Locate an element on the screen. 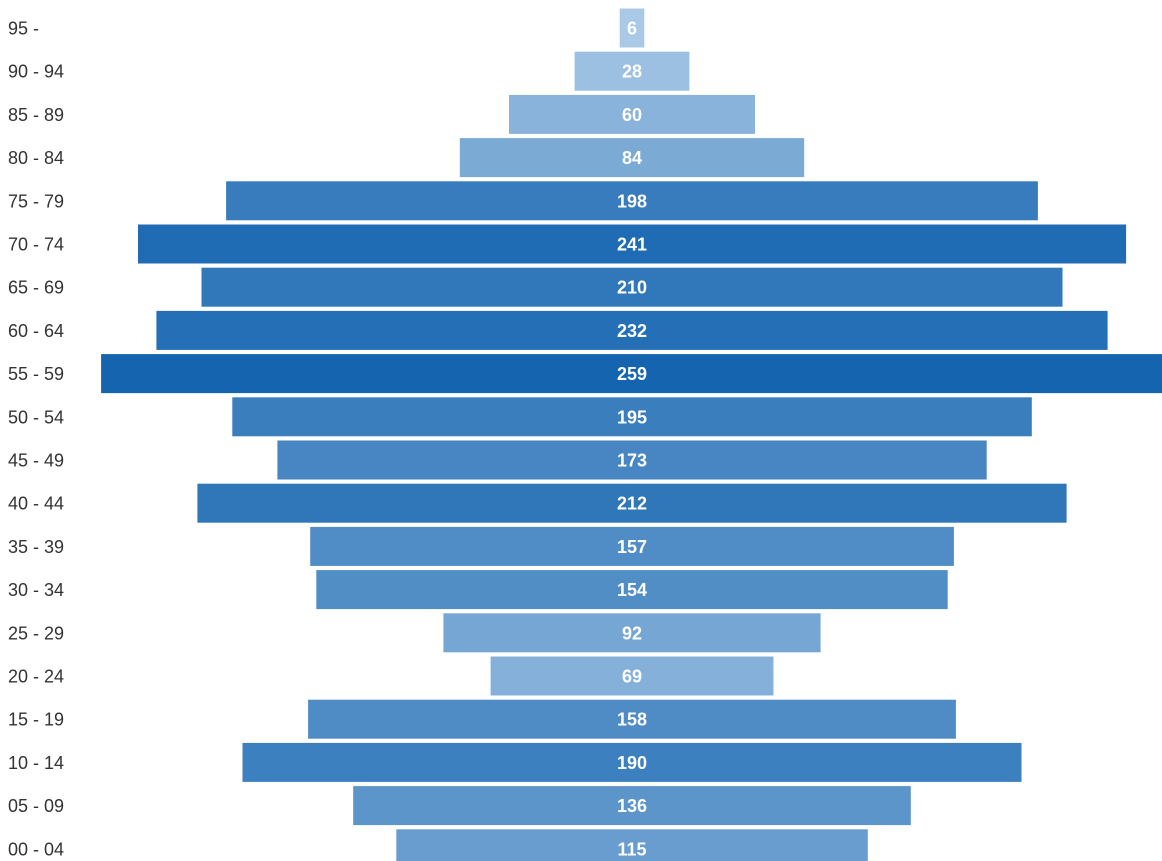  age-group-label: 25 - 29 is located at coordinates (36, 633).